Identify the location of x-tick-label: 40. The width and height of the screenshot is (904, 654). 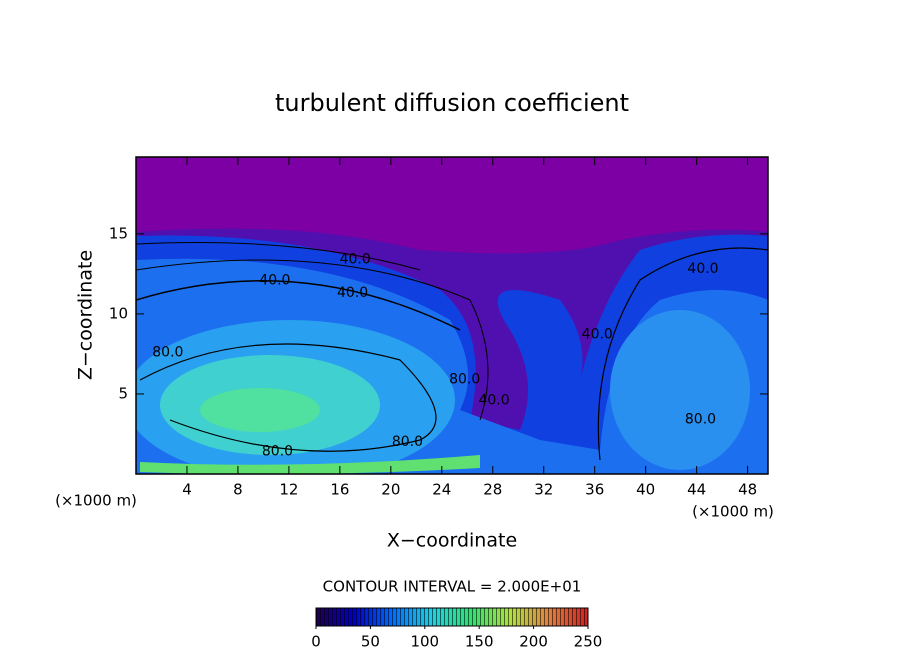
(645, 490).